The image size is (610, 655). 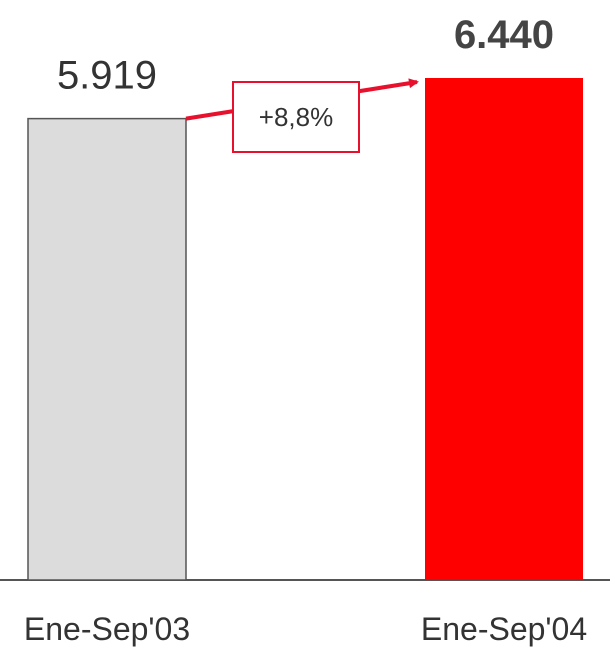 What do you see at coordinates (504, 35) in the screenshot?
I see `value-label-ene-sep-04: 6.440` at bounding box center [504, 35].